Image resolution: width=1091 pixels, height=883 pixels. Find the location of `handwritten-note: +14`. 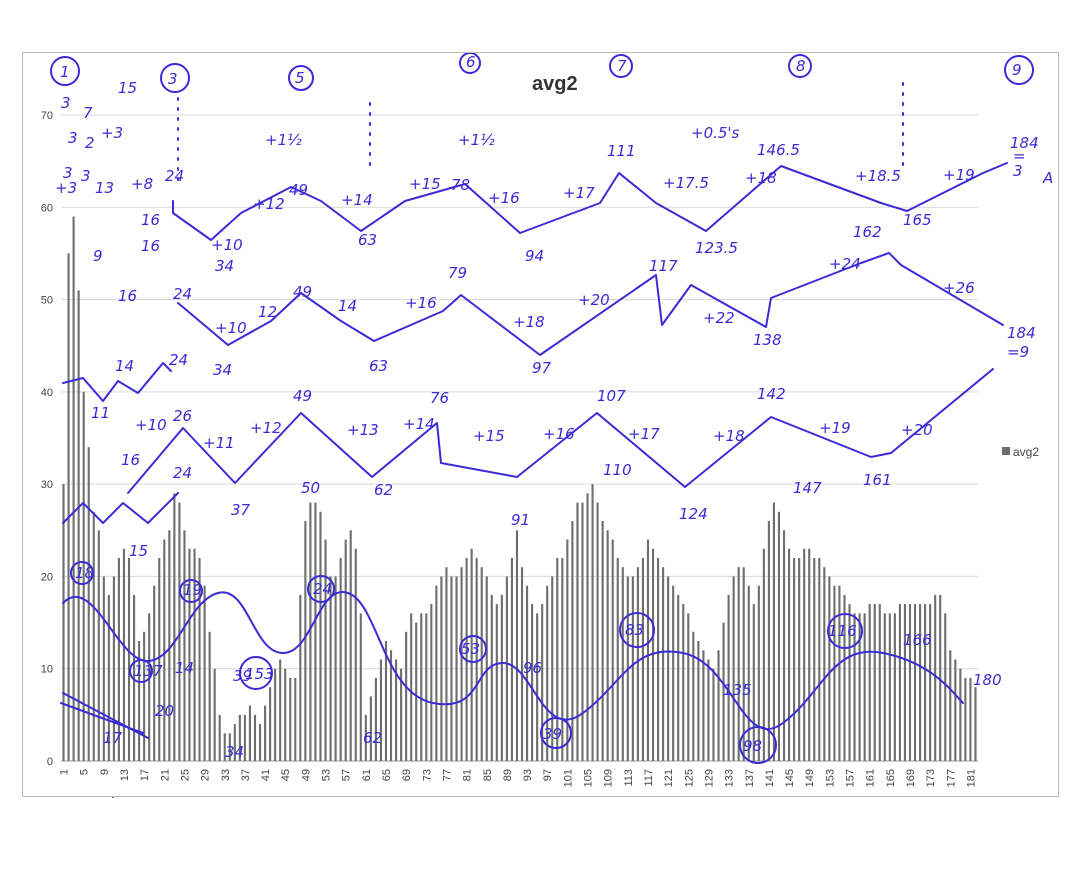

handwritten-note: +14 is located at coordinates (357, 200).